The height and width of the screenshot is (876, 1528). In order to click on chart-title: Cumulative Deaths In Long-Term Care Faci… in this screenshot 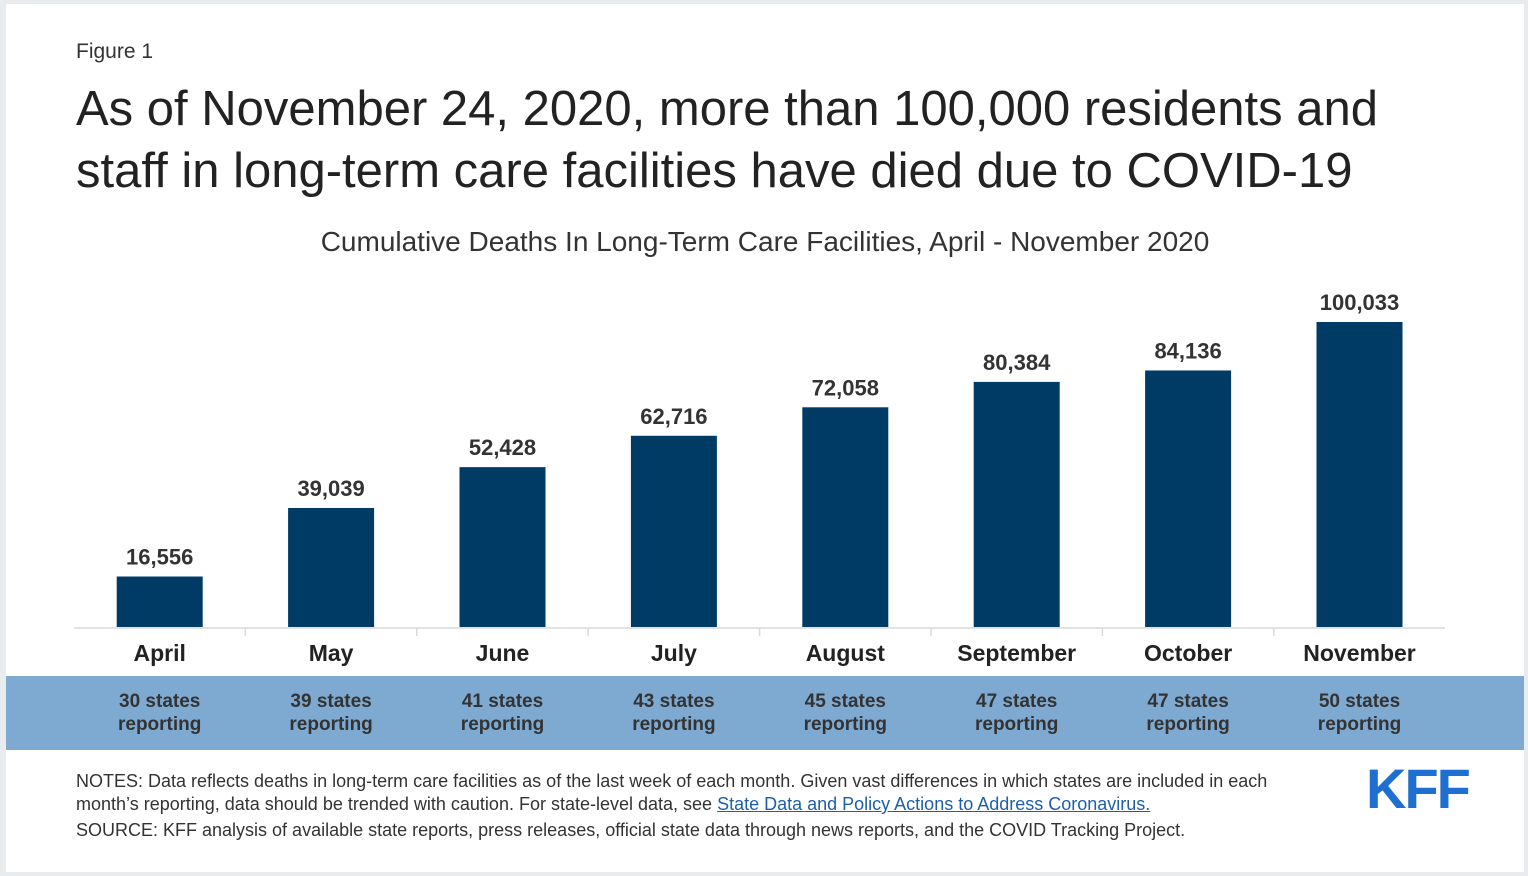, I will do `click(765, 241)`.